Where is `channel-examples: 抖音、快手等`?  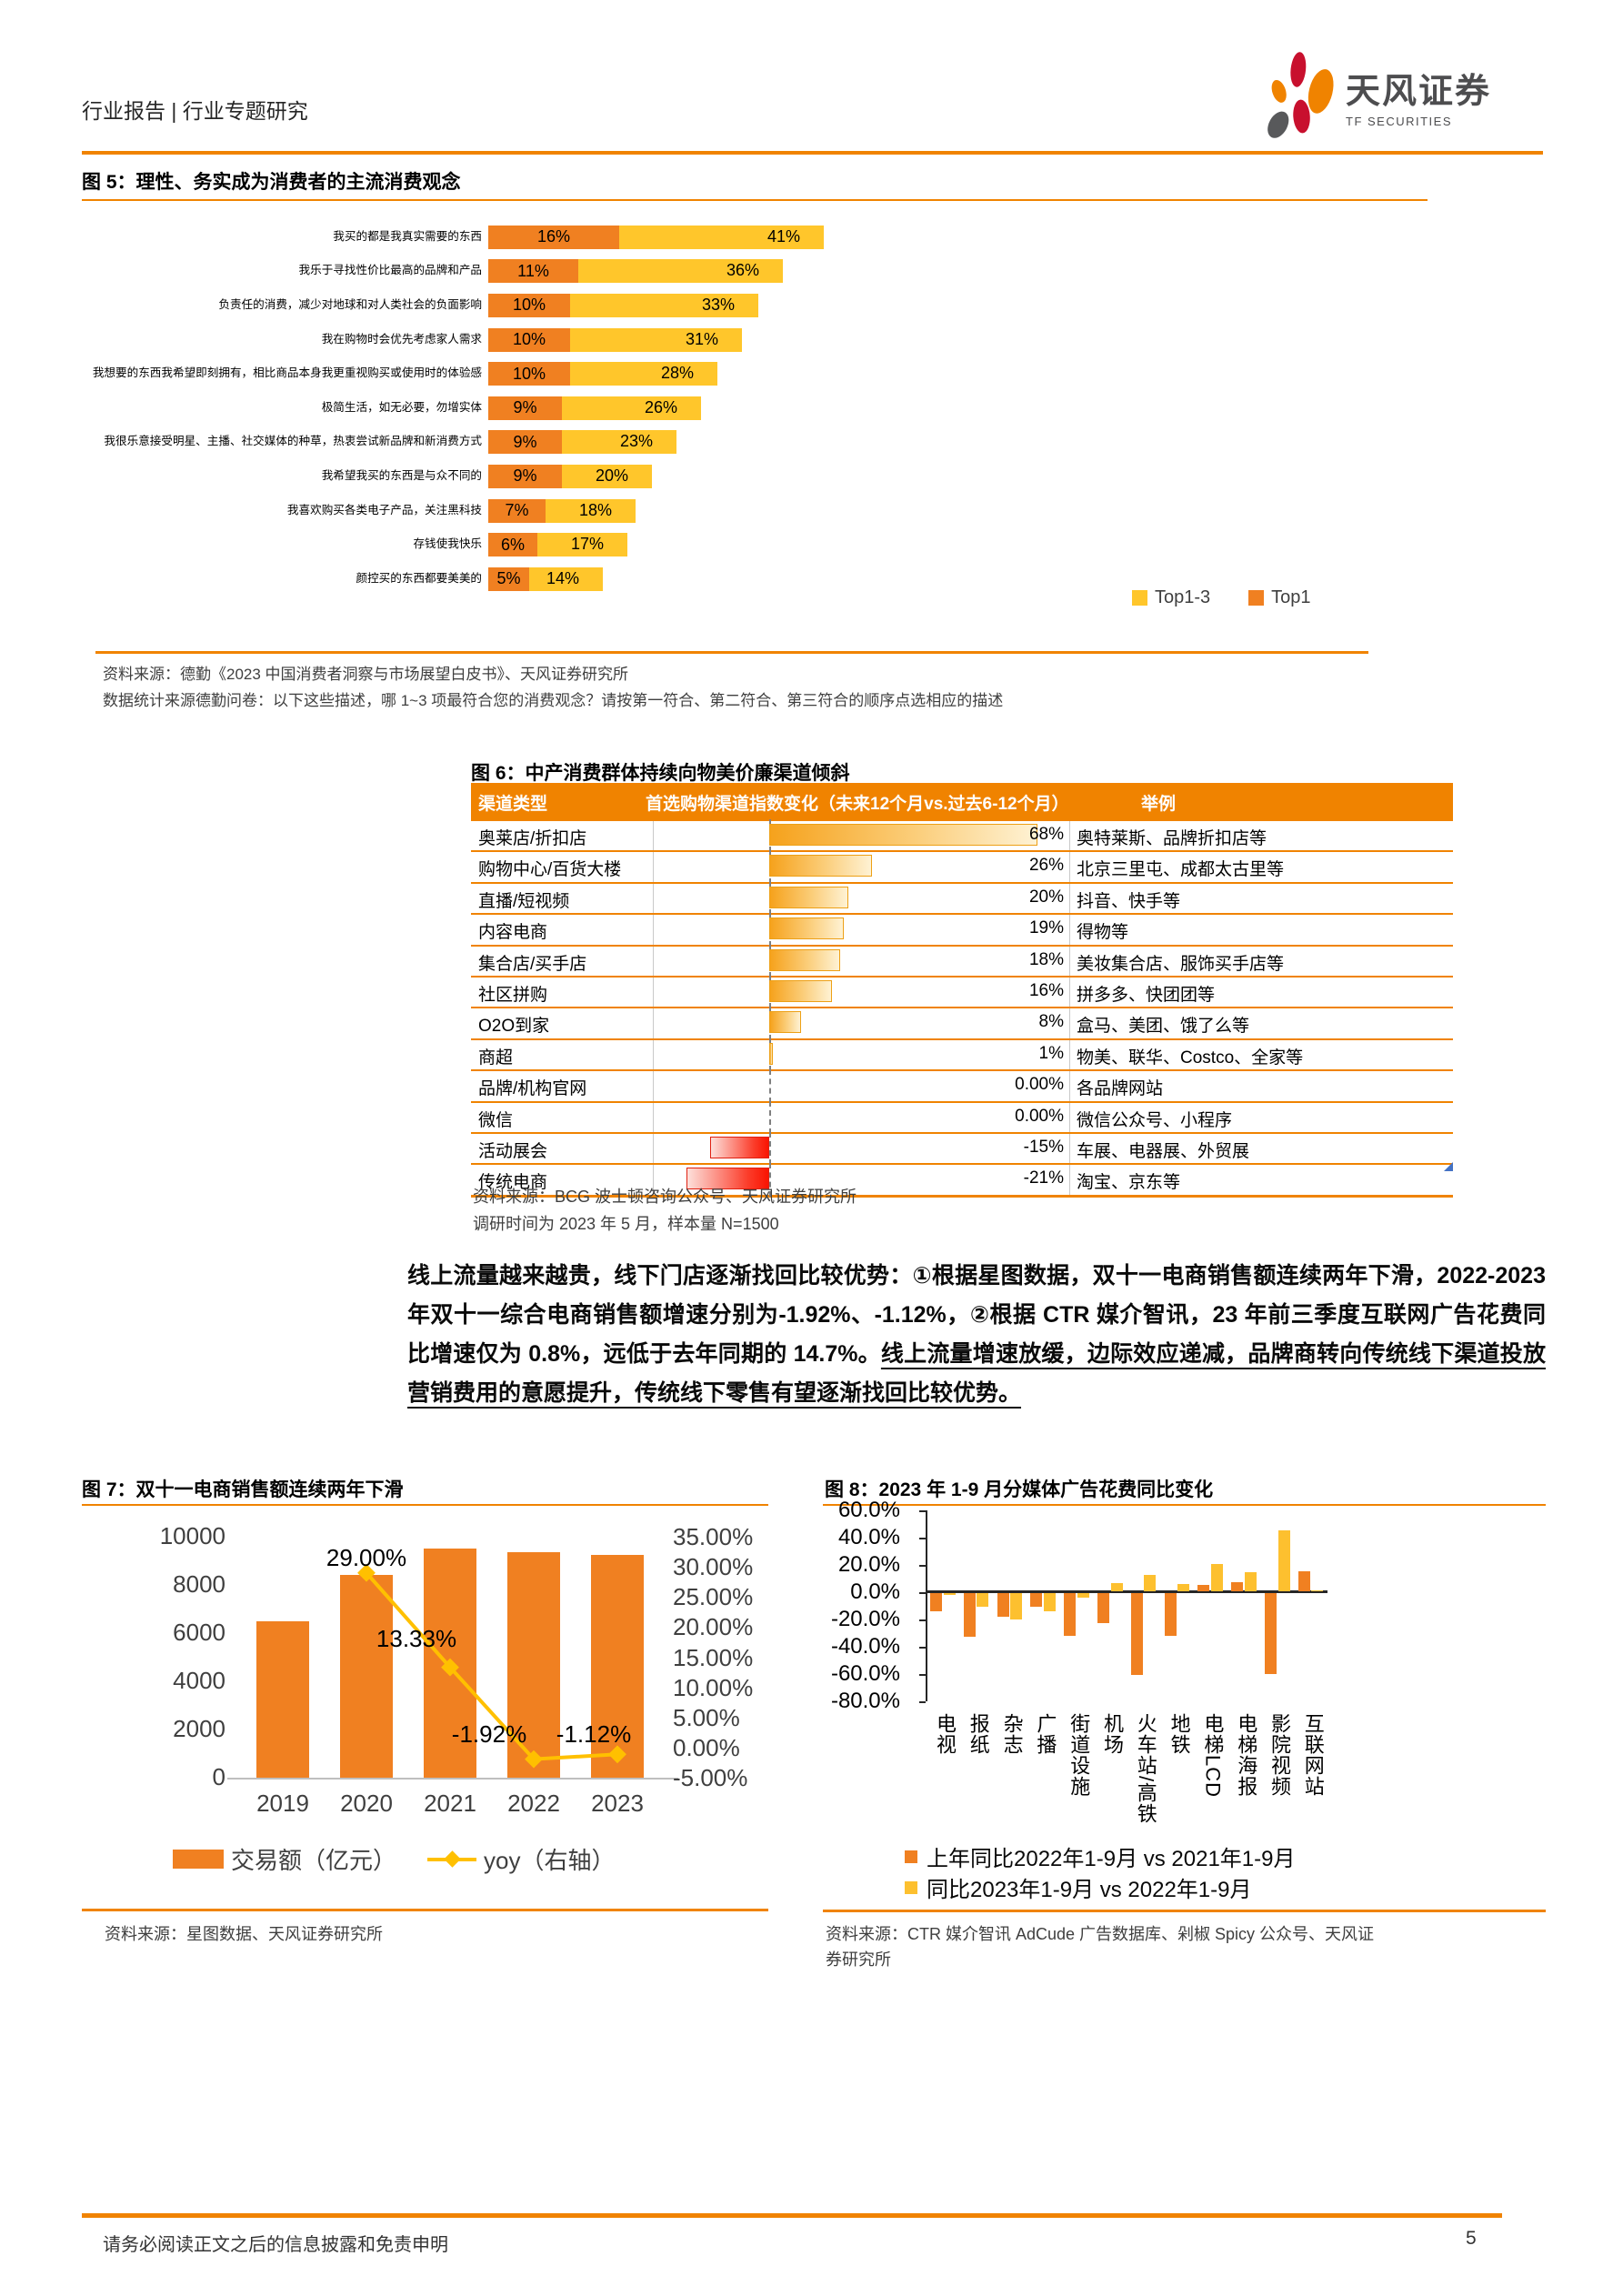
channel-examples: 抖音、快手等 is located at coordinates (1129, 901).